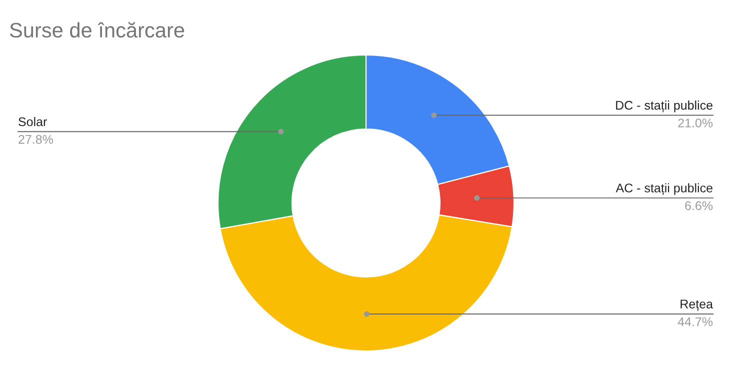 This screenshot has height=371, width=733. What do you see at coordinates (695, 123) in the screenshot?
I see `data-label: 21.0%` at bounding box center [695, 123].